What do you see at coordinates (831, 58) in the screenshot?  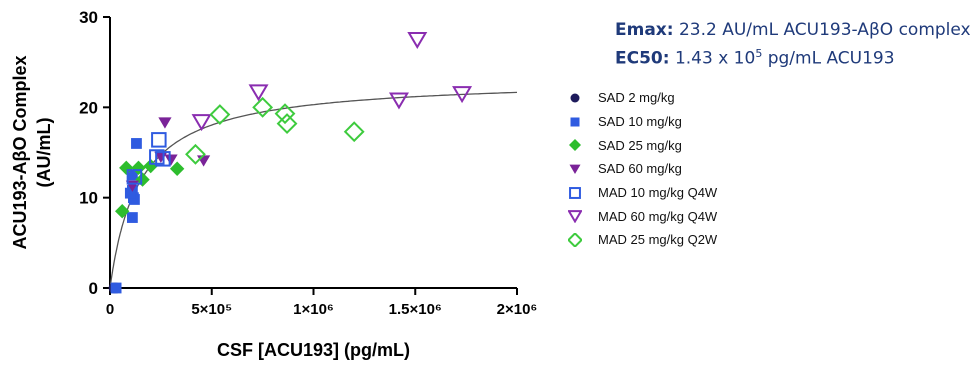 I see `ec50-value-unit: pg/mL ACU193` at bounding box center [831, 58].